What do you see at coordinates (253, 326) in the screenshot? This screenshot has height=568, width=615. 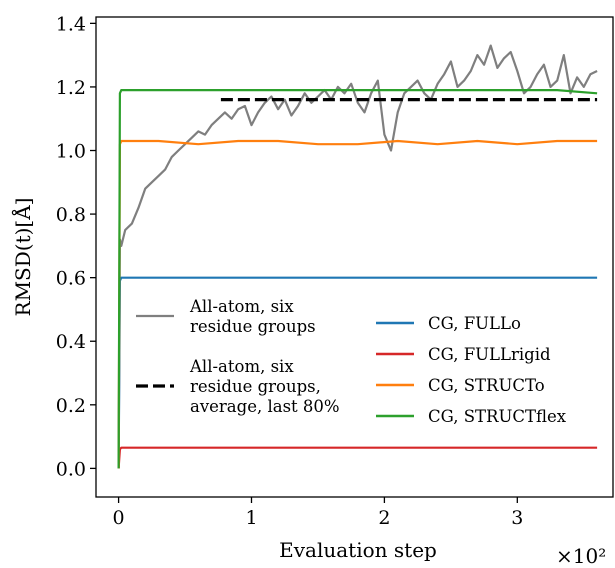 I see `legend-label: residue groups` at bounding box center [253, 326].